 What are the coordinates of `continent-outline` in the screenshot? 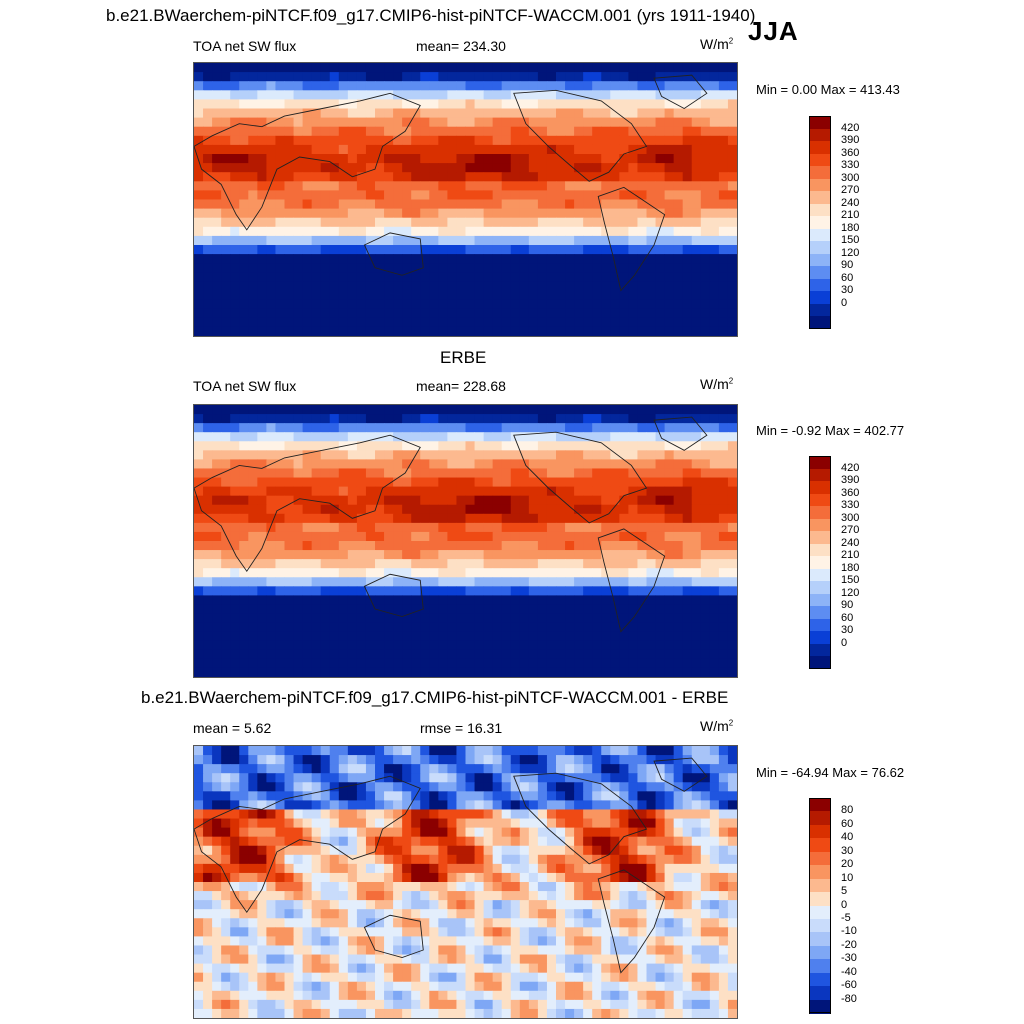 It's located at (680, 433).